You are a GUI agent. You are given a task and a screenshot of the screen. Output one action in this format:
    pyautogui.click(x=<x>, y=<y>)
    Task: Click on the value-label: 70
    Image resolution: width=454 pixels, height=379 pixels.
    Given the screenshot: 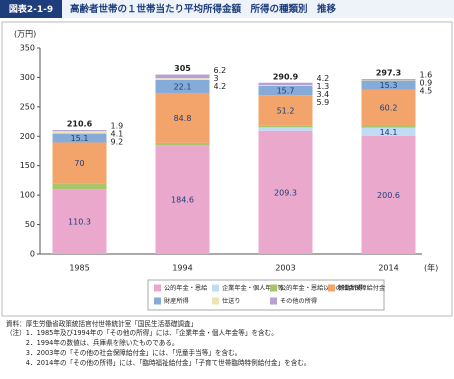 What is the action you would take?
    pyautogui.click(x=79, y=163)
    